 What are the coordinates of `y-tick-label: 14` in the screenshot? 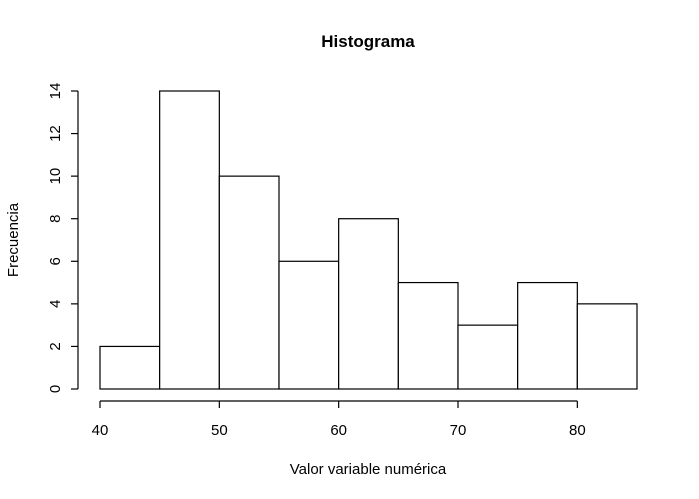 It's located at (55, 91).